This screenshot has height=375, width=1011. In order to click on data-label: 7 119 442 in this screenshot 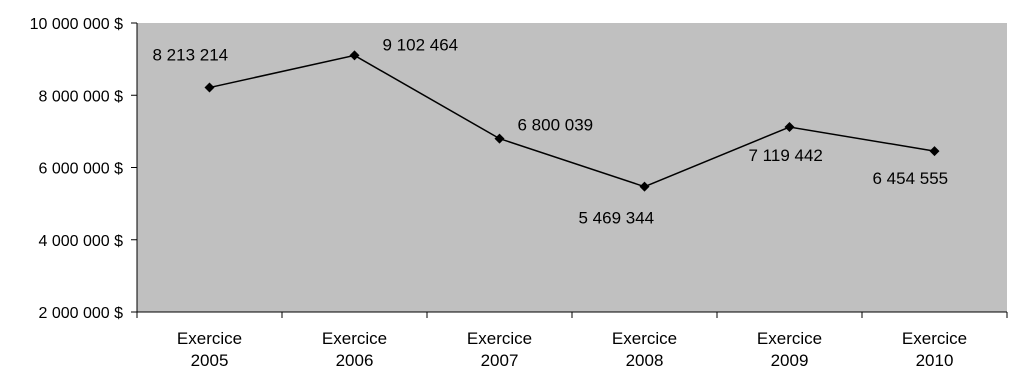, I will do `click(786, 155)`.